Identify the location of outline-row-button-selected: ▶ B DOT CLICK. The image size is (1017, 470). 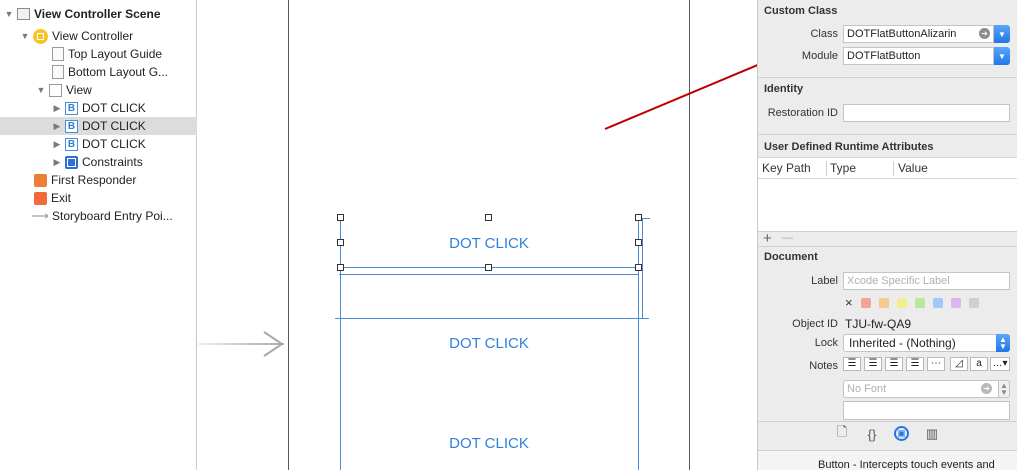
(98, 126).